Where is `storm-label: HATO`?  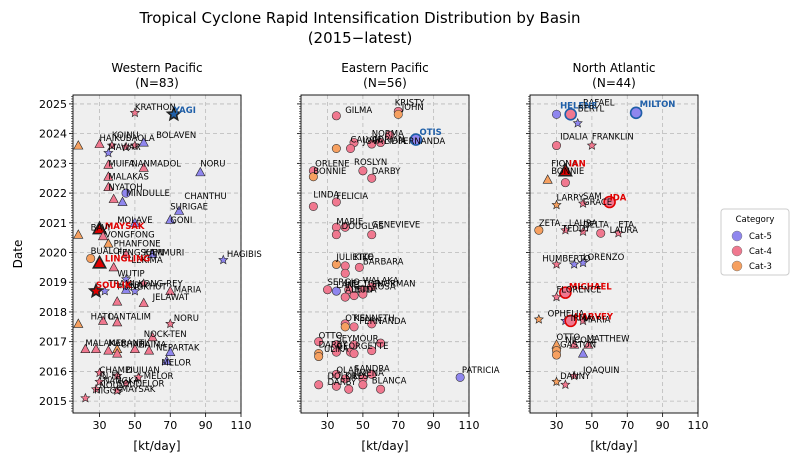 storm-label: HATO is located at coordinates (103, 317).